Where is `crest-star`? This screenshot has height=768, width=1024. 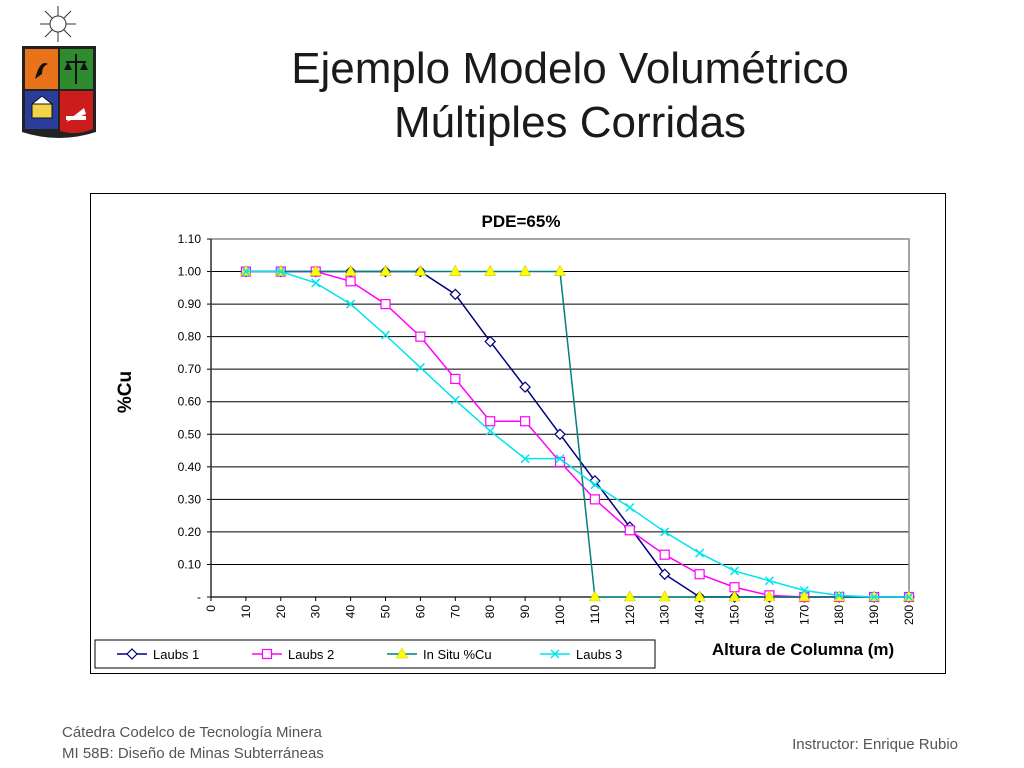 crest-star is located at coordinates (58, 24).